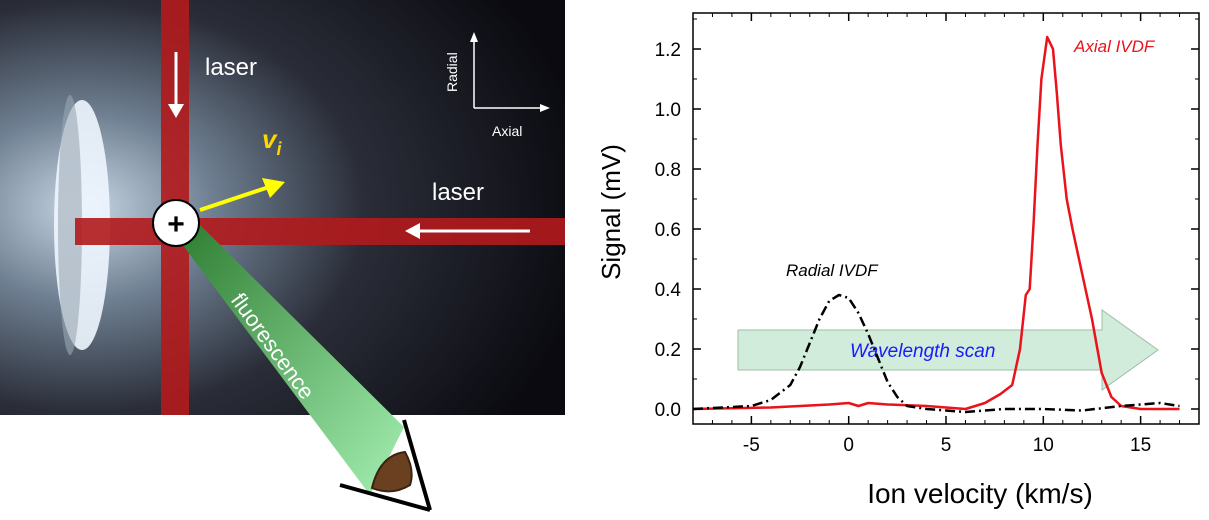  I want to click on series-line-radial-ivdf, so click(936, 353).